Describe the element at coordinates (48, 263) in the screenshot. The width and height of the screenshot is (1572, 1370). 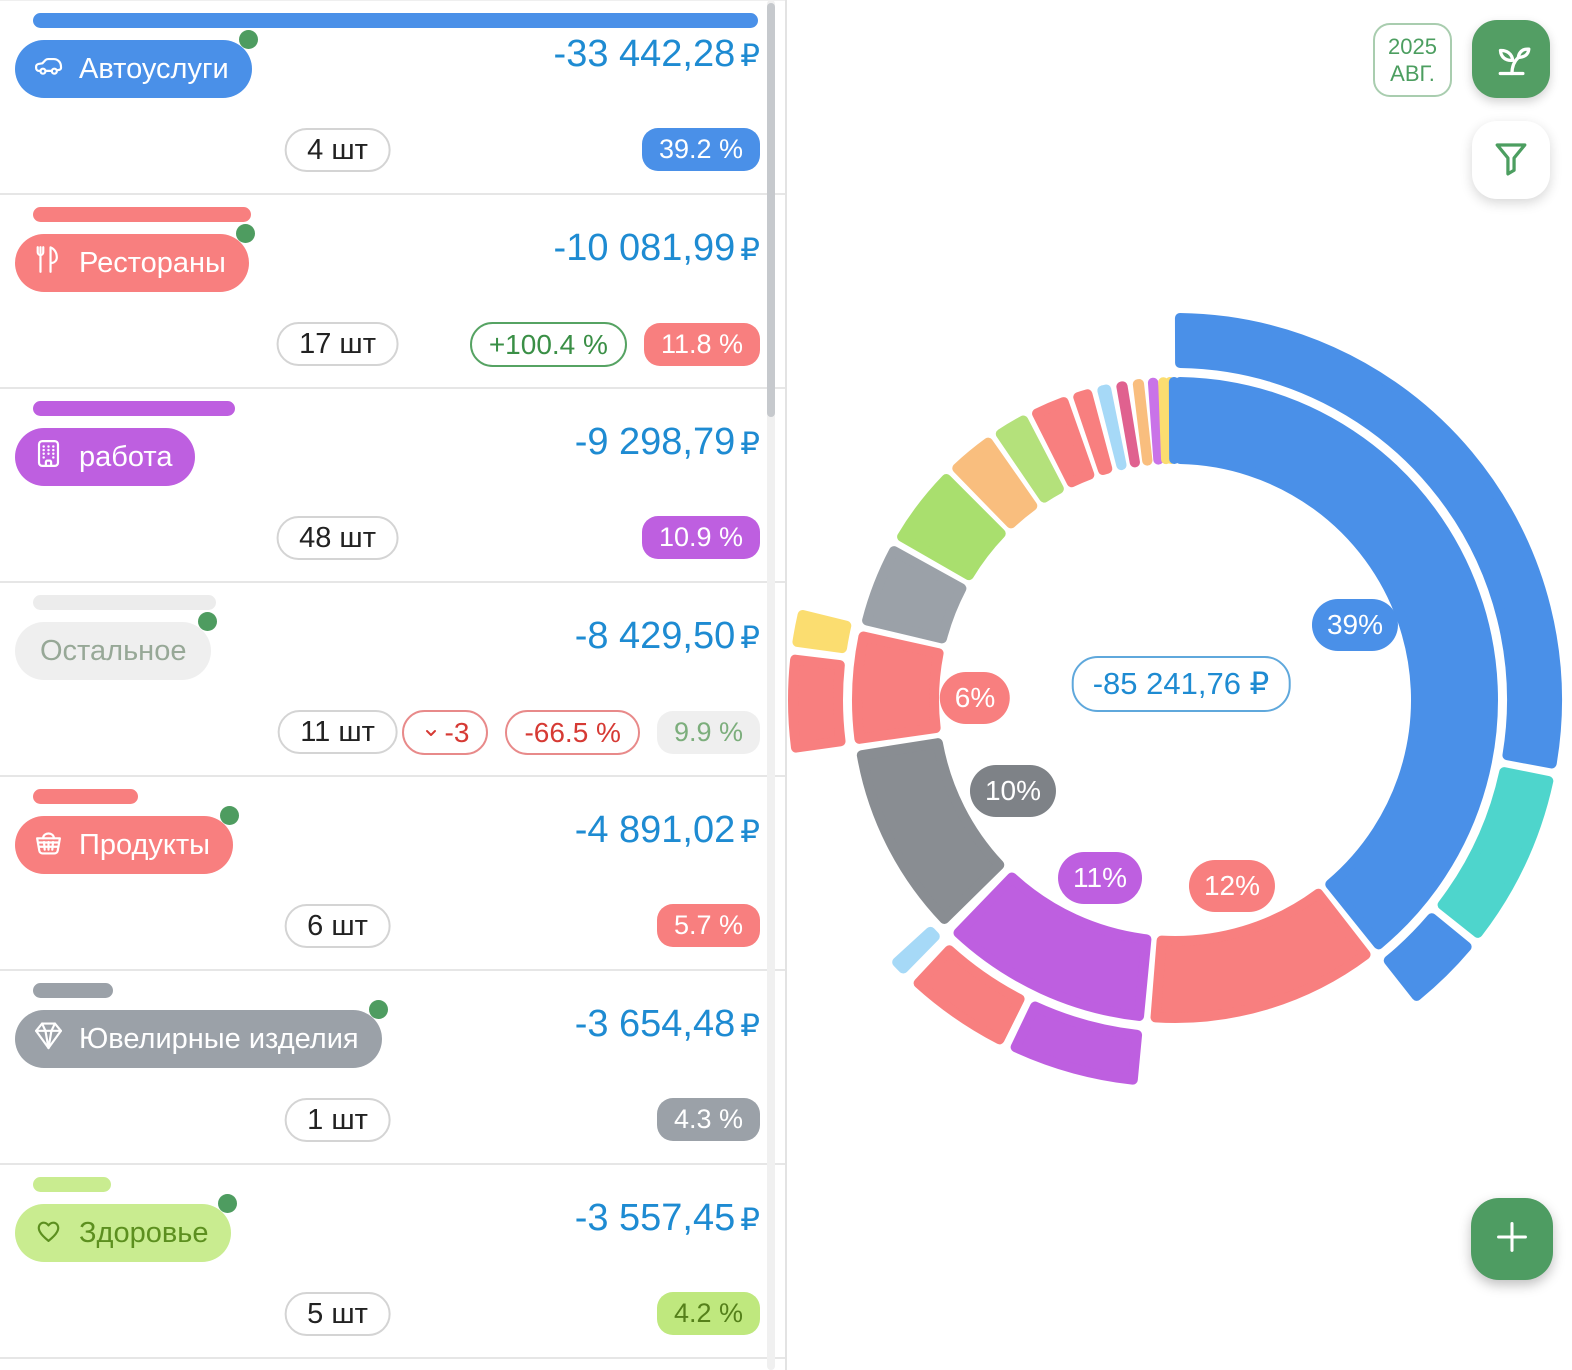
I see `restaurant-icon` at that location.